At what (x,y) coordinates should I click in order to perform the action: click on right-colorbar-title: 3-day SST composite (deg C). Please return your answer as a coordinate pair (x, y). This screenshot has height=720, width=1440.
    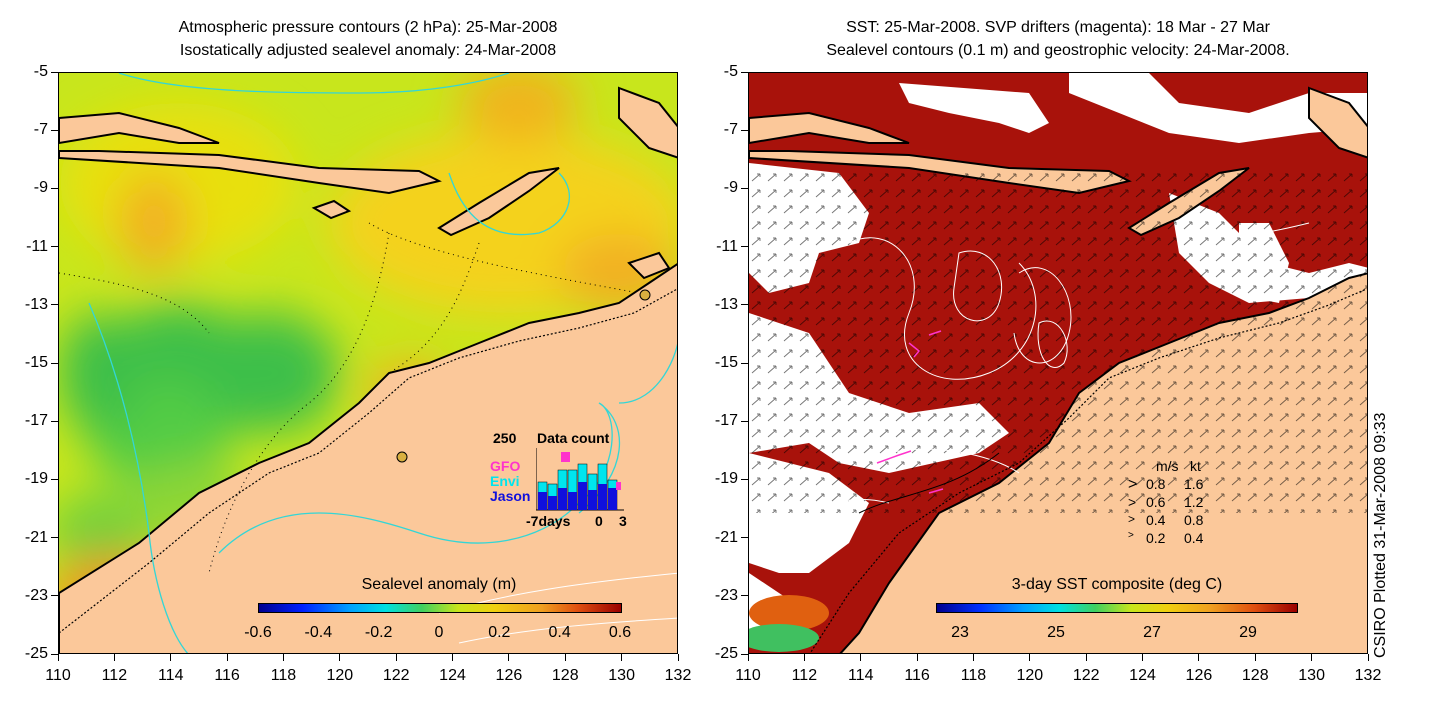
    Looking at the image, I should click on (1117, 584).